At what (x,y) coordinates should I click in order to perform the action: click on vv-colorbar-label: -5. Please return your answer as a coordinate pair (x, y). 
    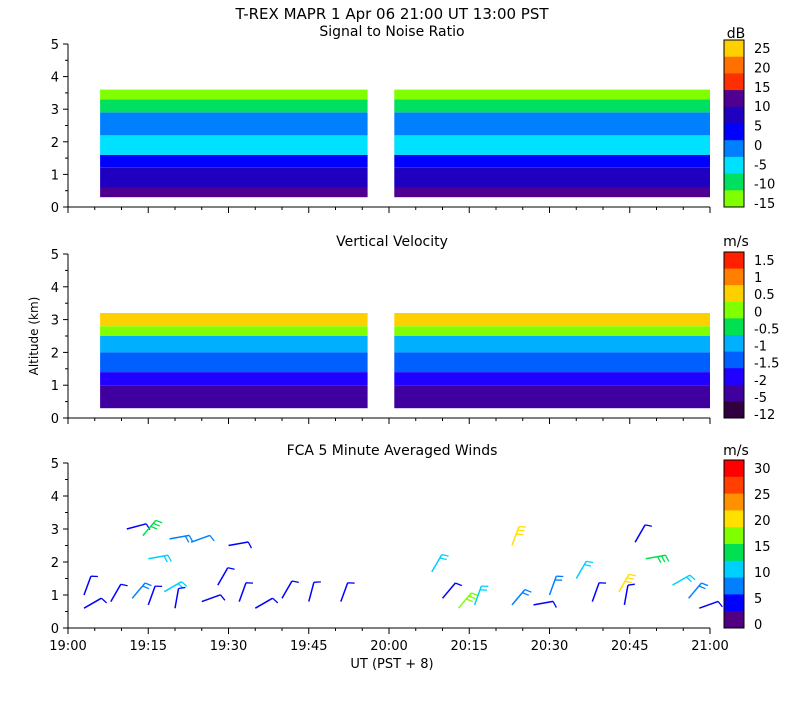
    Looking at the image, I should click on (760, 398).